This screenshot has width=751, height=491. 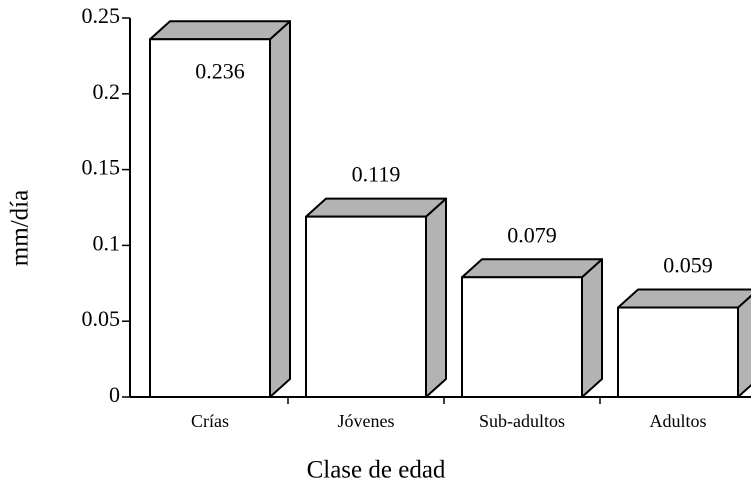 What do you see at coordinates (532, 234) in the screenshot?
I see `value-label: 0.079` at bounding box center [532, 234].